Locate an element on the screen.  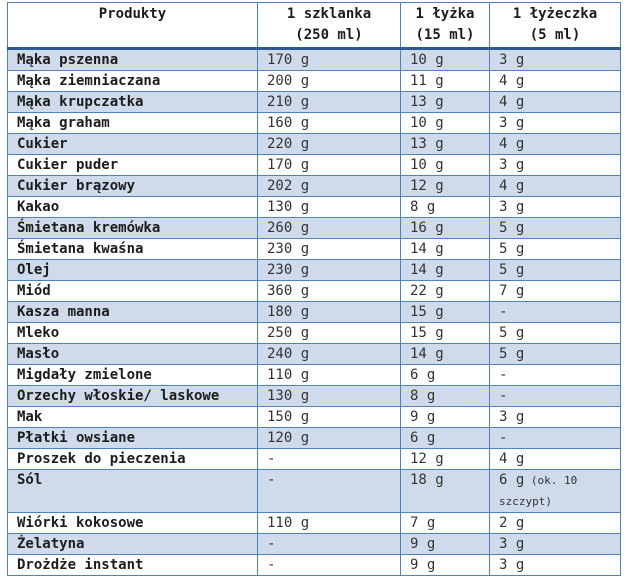
product-cell: Żelatyna is located at coordinates (132, 544).